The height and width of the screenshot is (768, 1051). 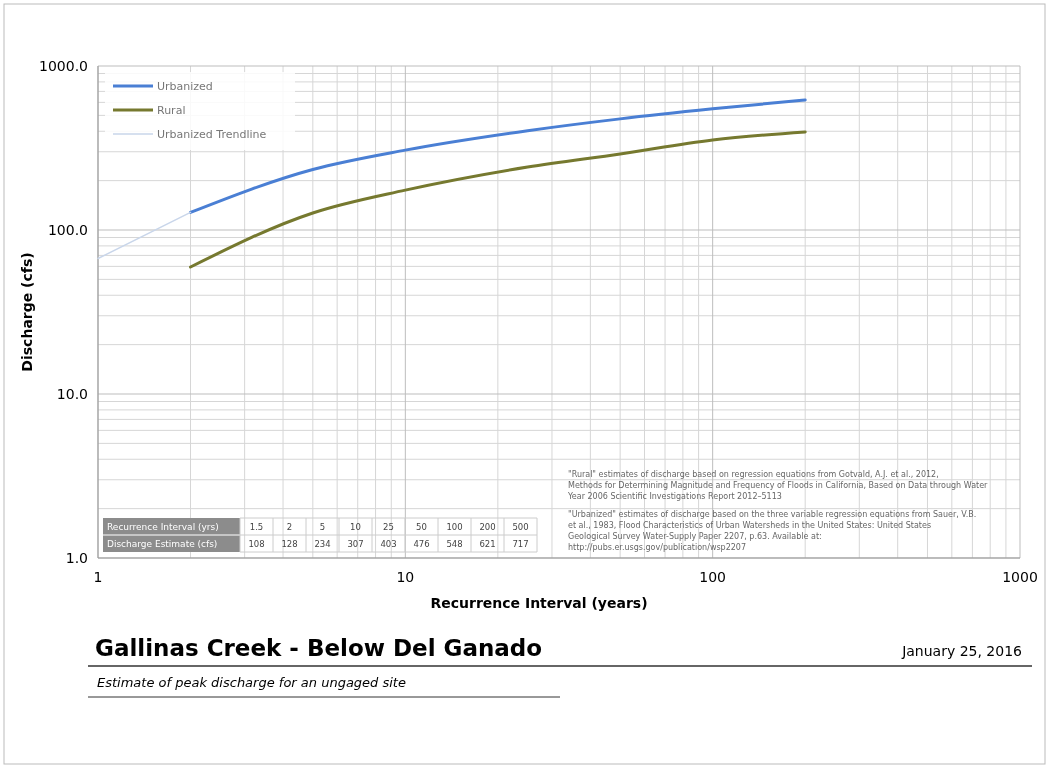 What do you see at coordinates (98, 577) in the screenshot?
I see `x-tick-label: 1` at bounding box center [98, 577].